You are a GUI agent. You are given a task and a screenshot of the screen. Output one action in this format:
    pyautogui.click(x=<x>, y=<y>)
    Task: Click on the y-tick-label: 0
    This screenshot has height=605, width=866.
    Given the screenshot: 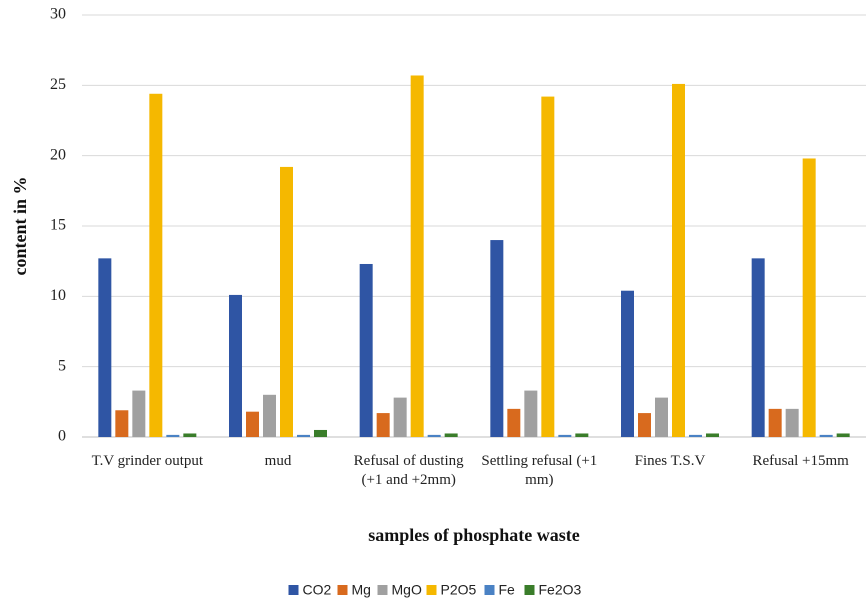 What is the action you would take?
    pyautogui.click(x=62, y=436)
    